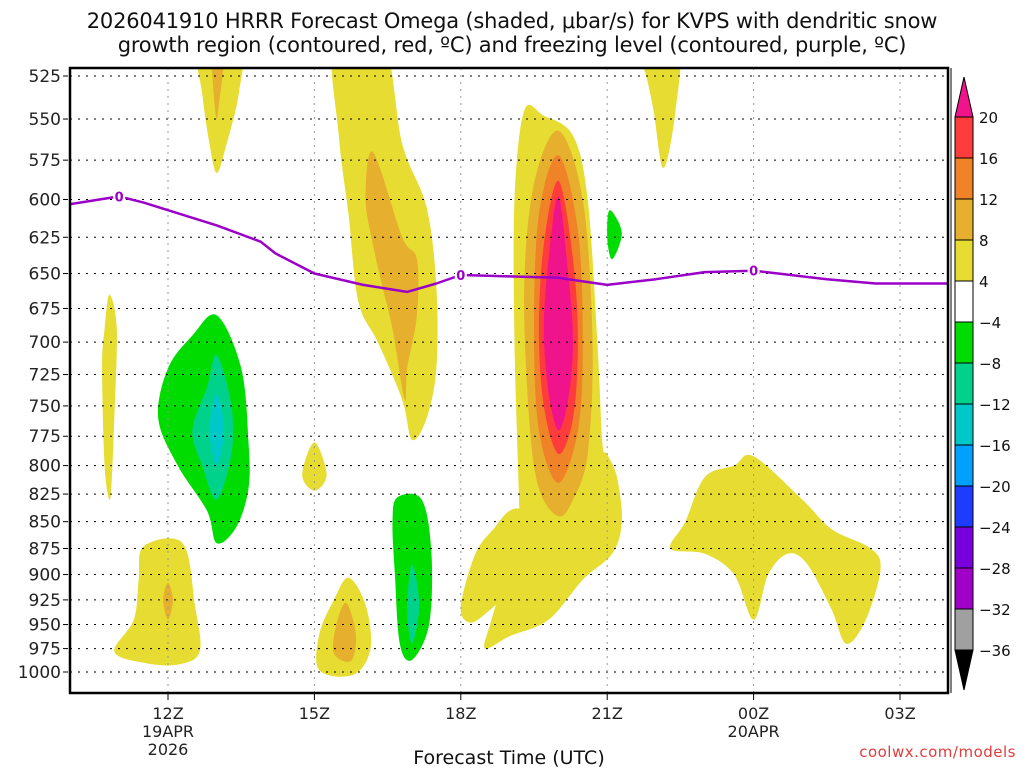  I want to click on credit-link: coolwx.com/models, so click(937, 752).